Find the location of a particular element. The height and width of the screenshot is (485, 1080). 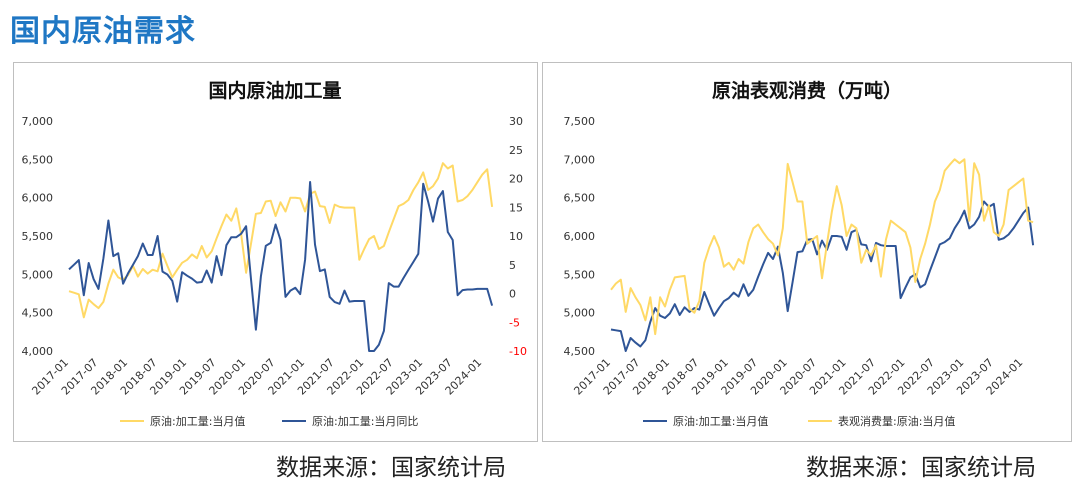

y-right-tick-label: 25 is located at coordinates (516, 150).